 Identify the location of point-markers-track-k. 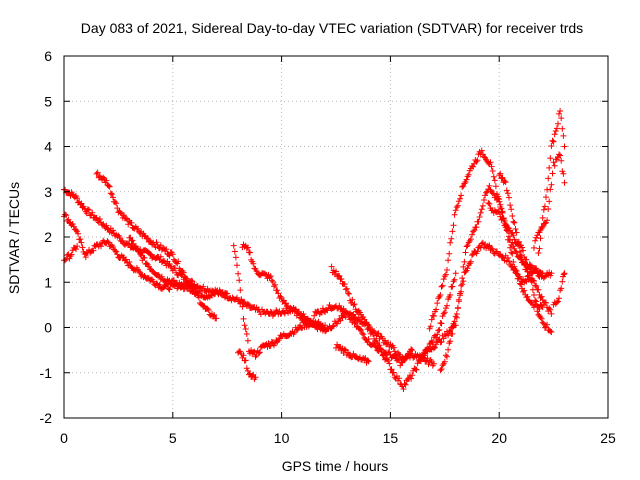
(352, 353).